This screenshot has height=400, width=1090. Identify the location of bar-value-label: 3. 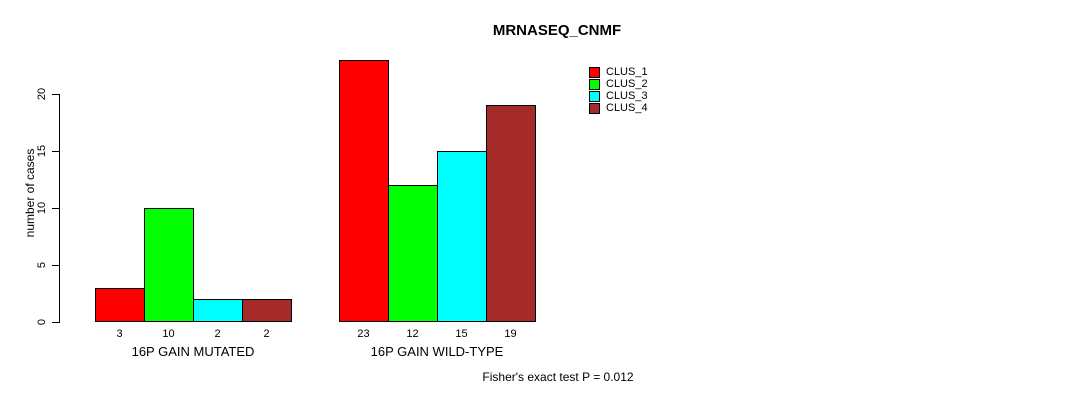
(119, 334).